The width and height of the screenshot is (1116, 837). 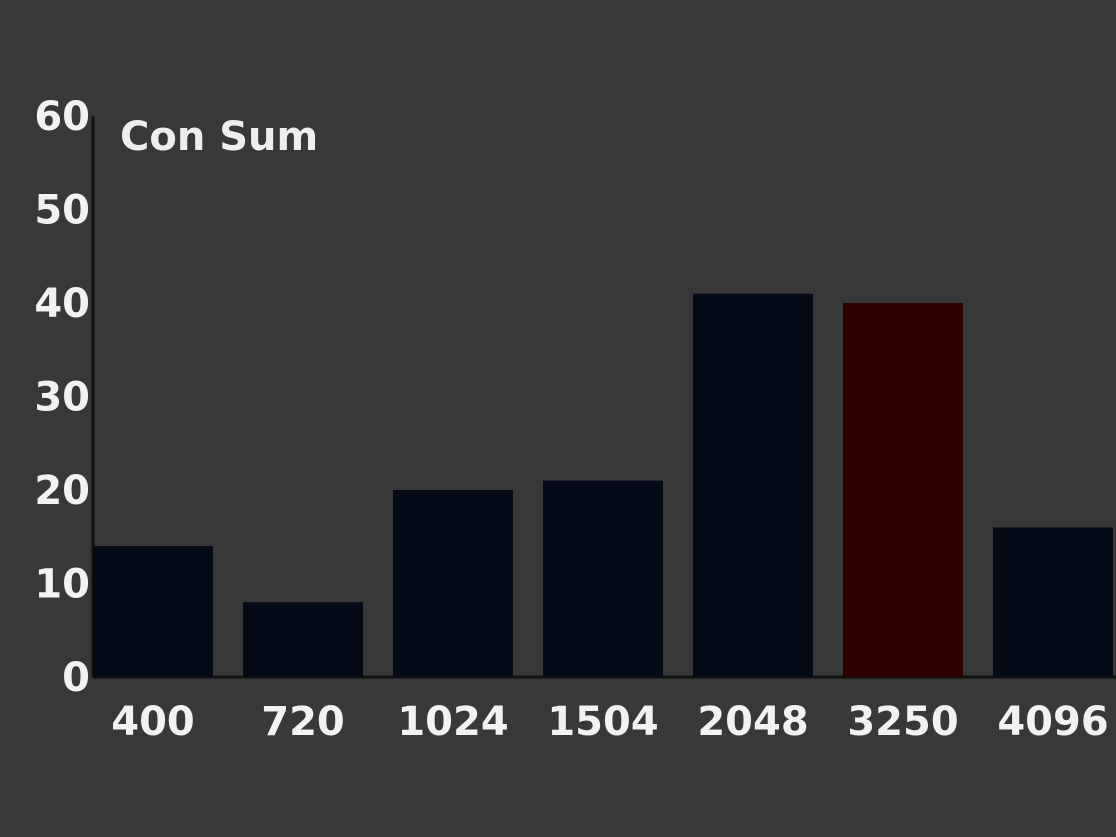 I want to click on x-tick-label: 1024, so click(x=452, y=722).